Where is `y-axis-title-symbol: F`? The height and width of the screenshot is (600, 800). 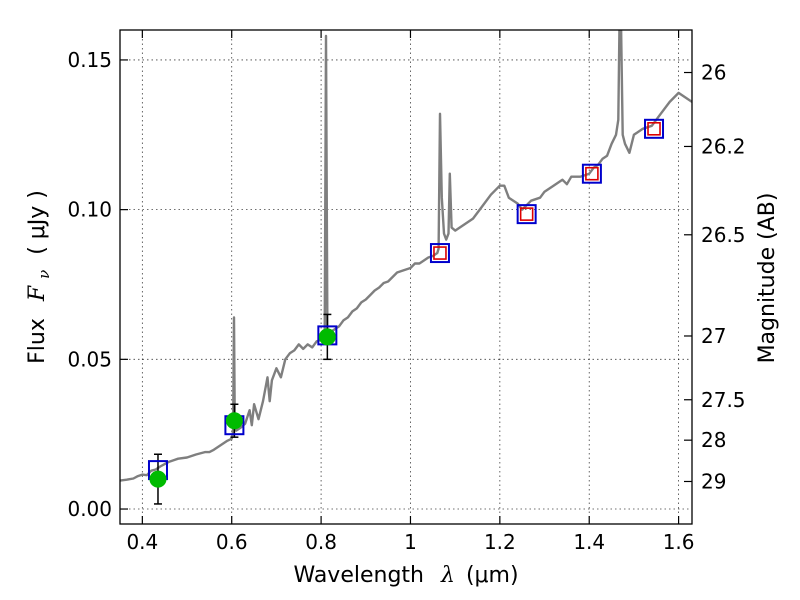 y-axis-title-symbol: F is located at coordinates (37, 293).